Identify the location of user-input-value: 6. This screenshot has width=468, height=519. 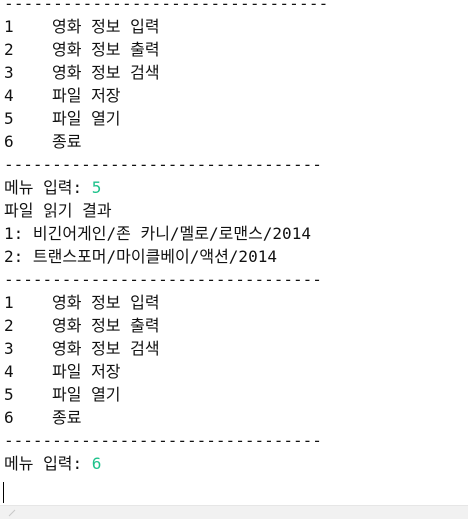
(96, 463).